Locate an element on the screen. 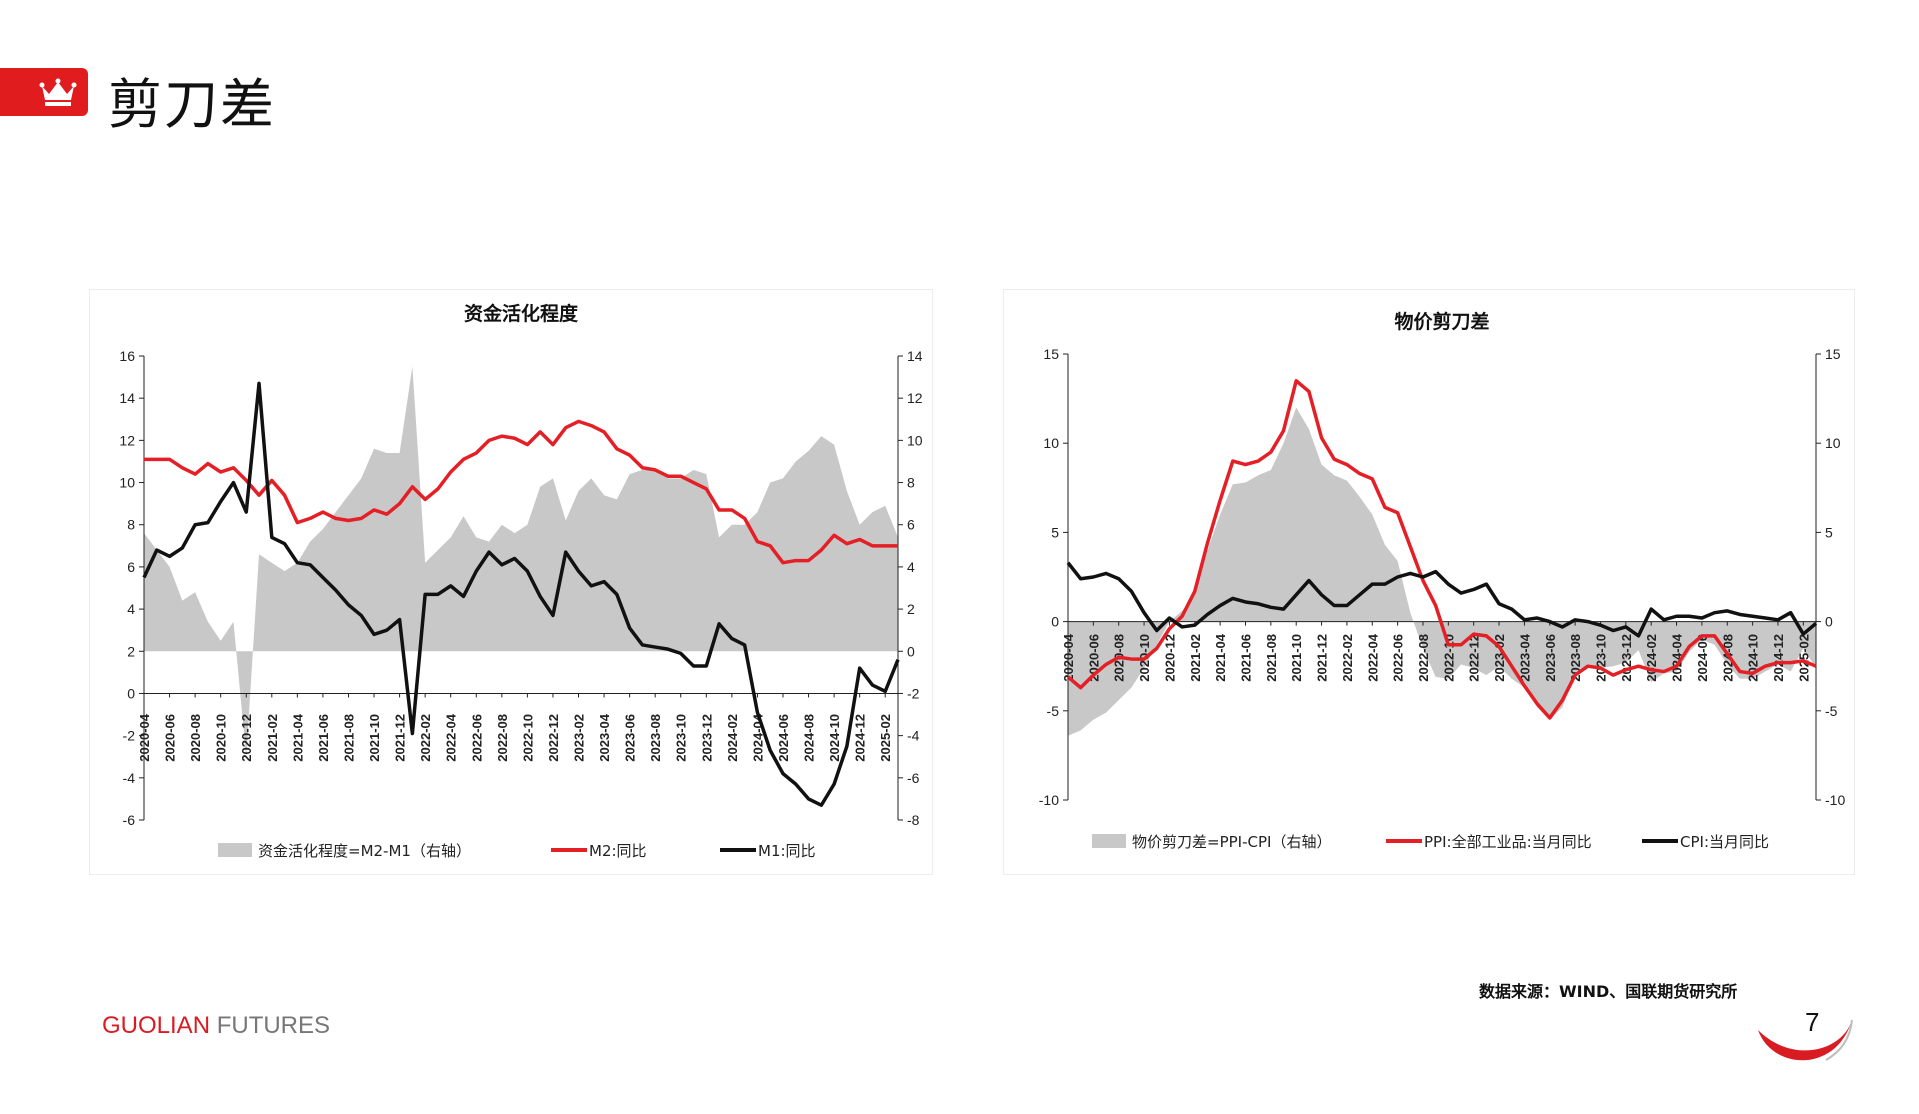 The height and width of the screenshot is (1114, 1919). right-tick-label: 15 is located at coordinates (1833, 354).